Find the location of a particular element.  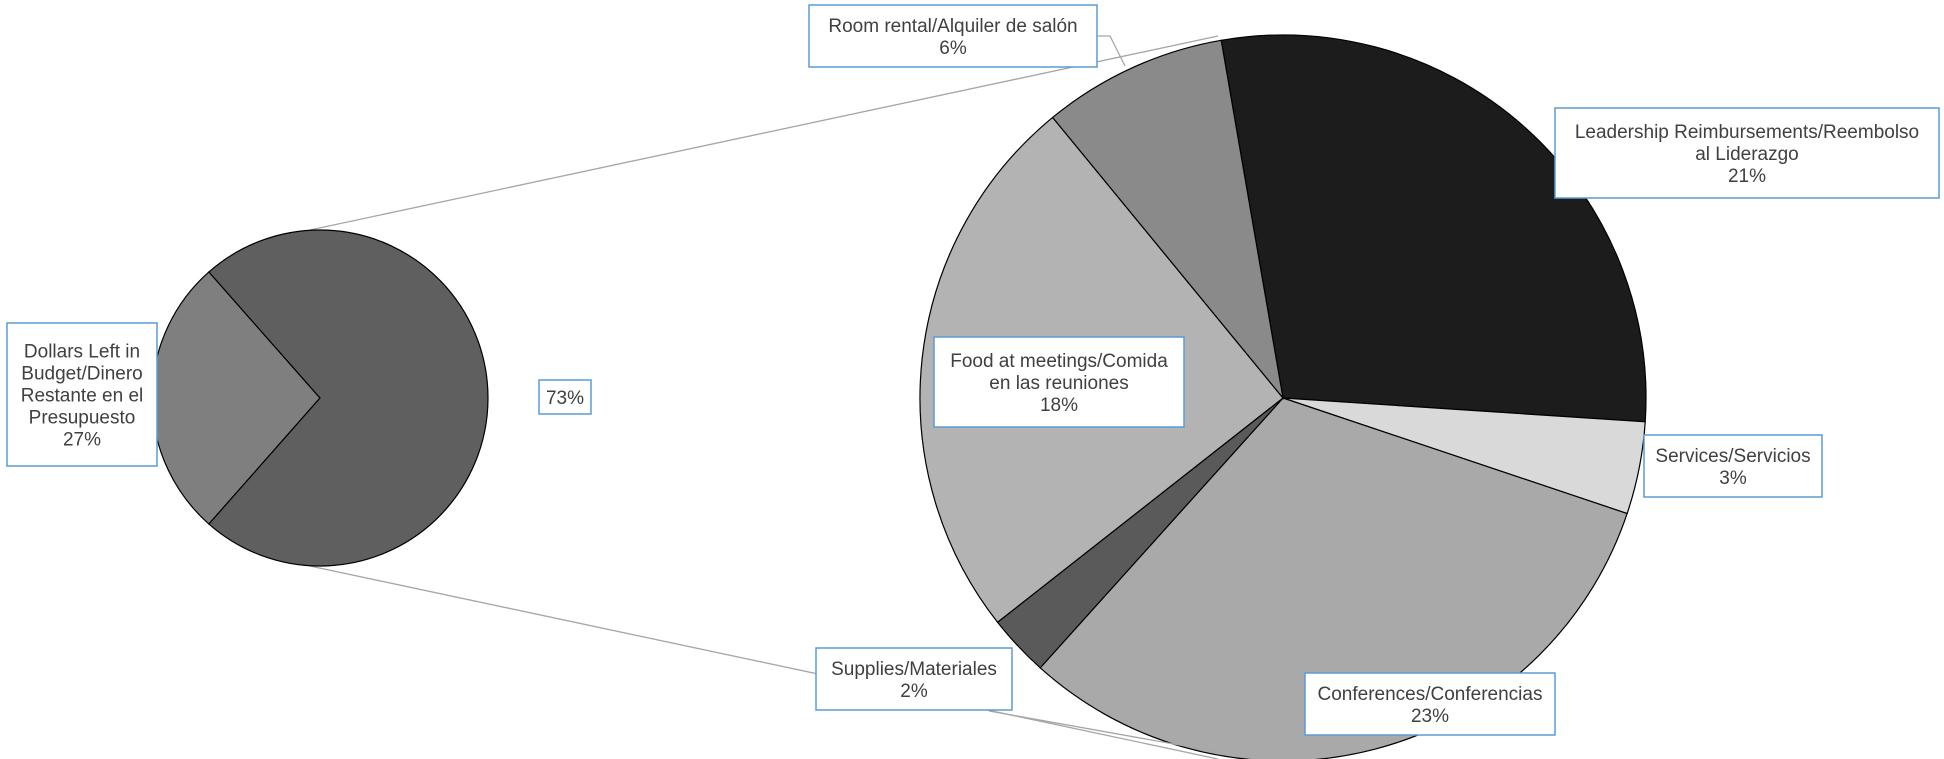

label-services-box is located at coordinates (1733, 466).